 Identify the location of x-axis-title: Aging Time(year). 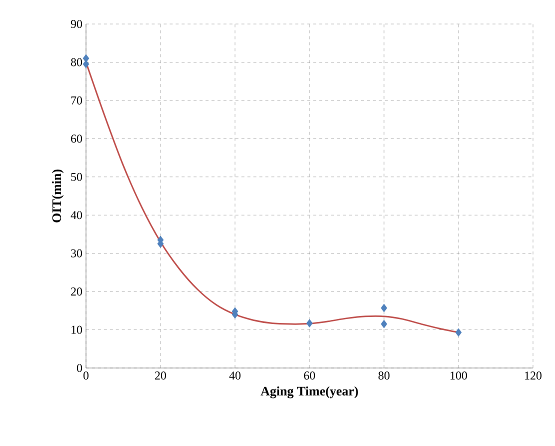
(309, 392).